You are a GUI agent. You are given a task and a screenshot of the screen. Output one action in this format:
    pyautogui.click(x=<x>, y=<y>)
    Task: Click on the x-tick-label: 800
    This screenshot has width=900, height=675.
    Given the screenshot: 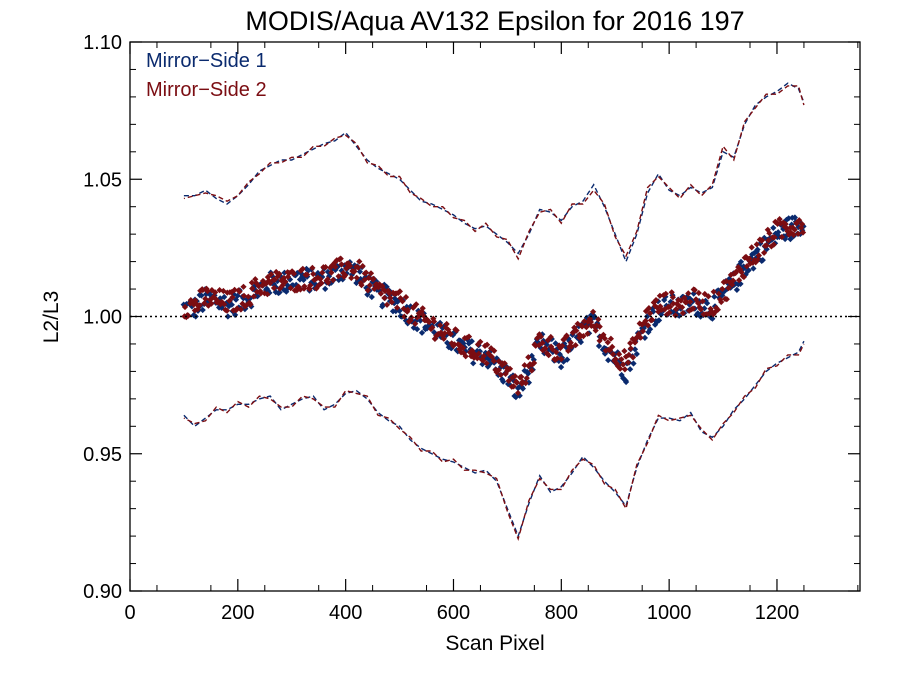 What is the action you would take?
    pyautogui.click(x=561, y=613)
    